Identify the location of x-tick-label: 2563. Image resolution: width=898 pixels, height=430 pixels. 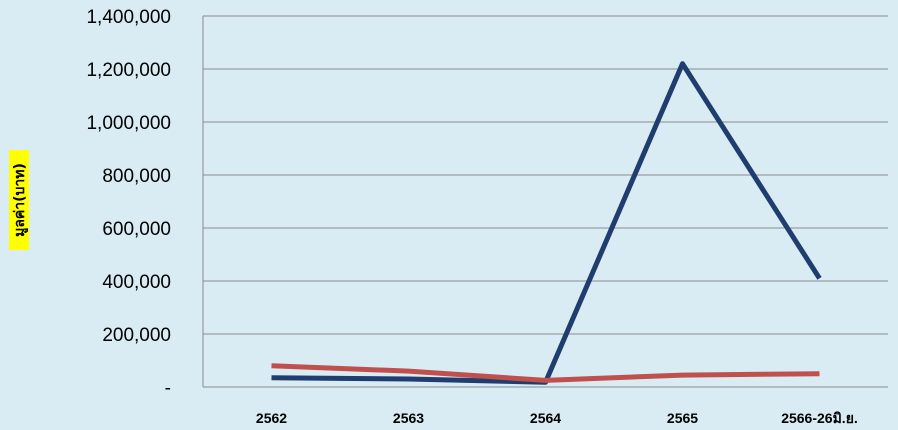
(408, 418).